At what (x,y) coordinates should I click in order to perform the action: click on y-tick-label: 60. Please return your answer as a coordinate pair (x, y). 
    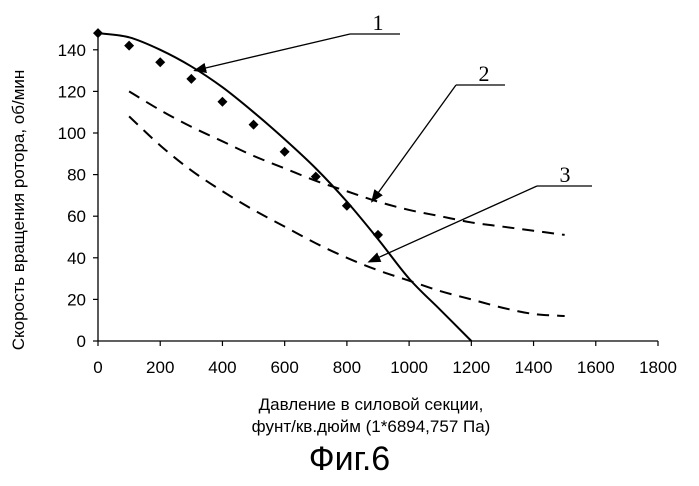
    Looking at the image, I should click on (76, 216).